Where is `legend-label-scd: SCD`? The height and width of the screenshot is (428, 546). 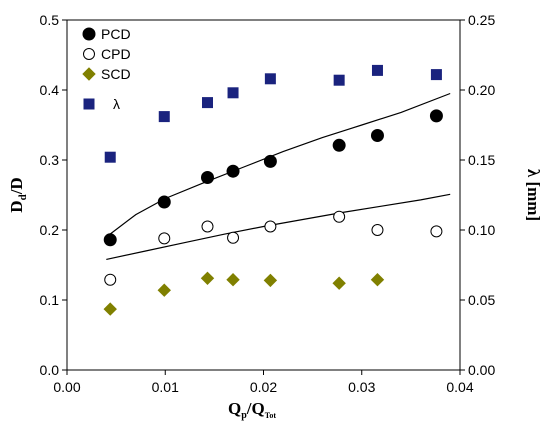
legend-label-scd: SCD is located at coordinates (116, 74).